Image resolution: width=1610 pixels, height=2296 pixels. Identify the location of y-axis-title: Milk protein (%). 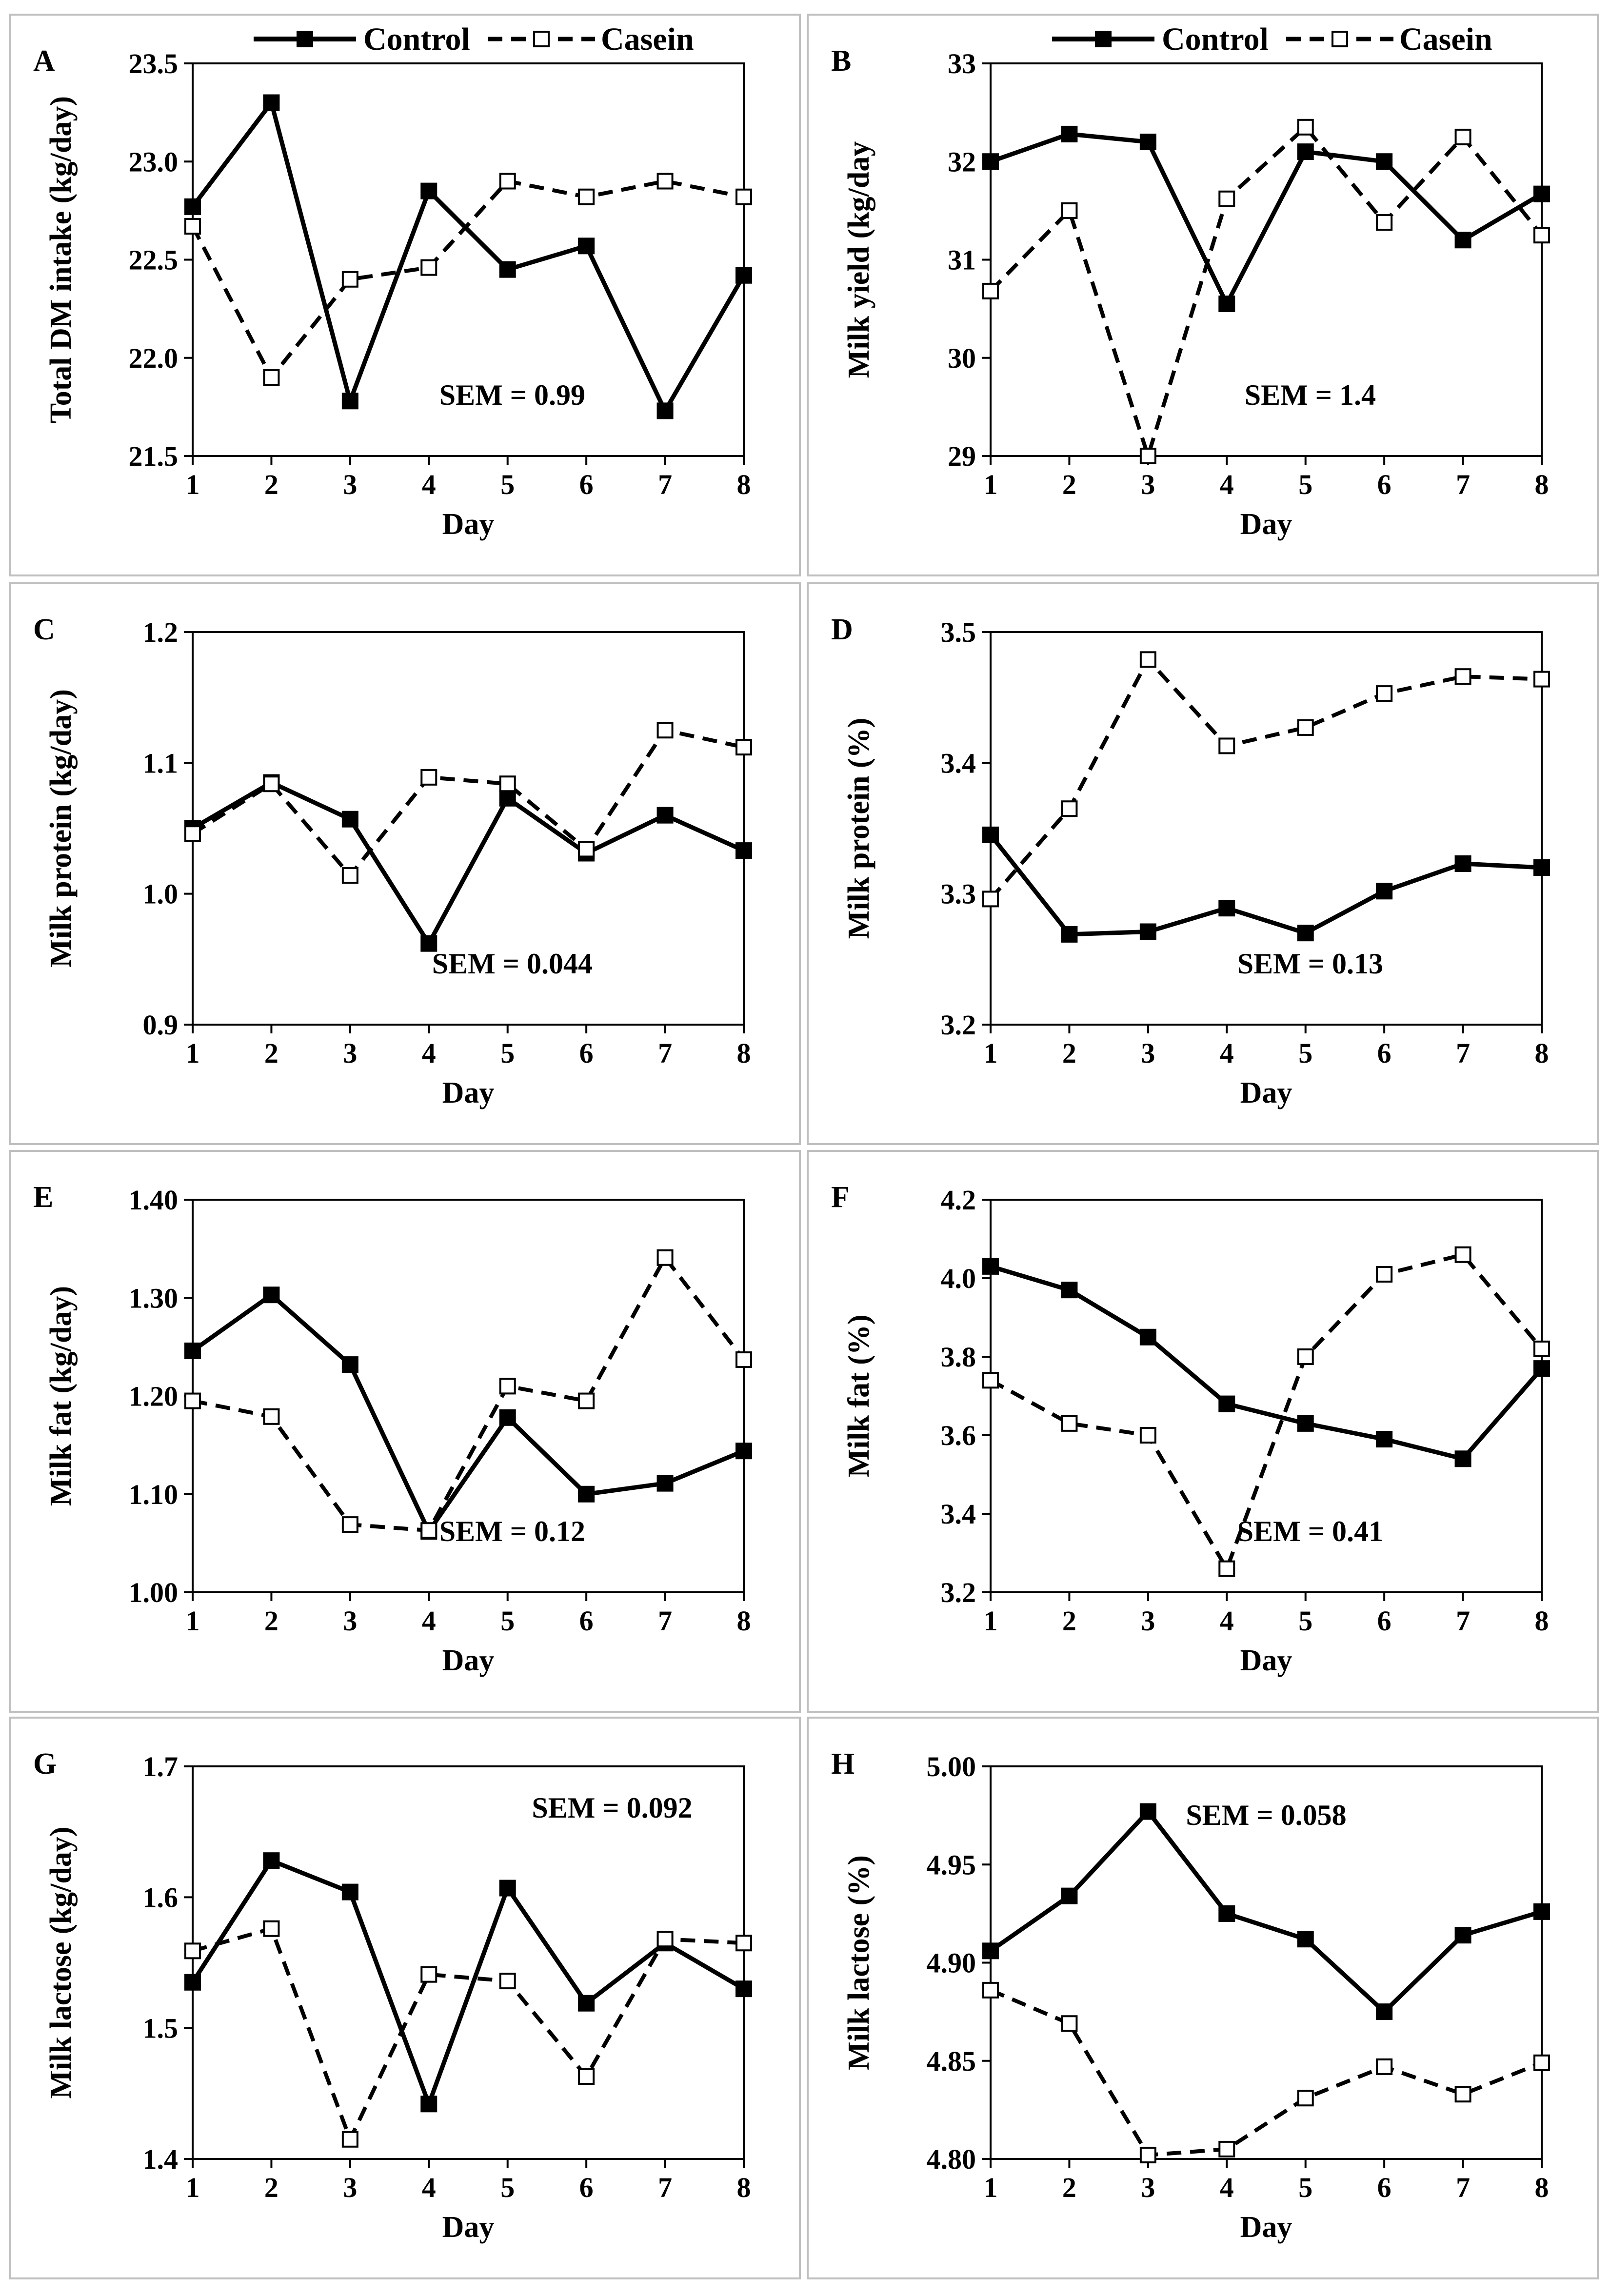
(858, 828).